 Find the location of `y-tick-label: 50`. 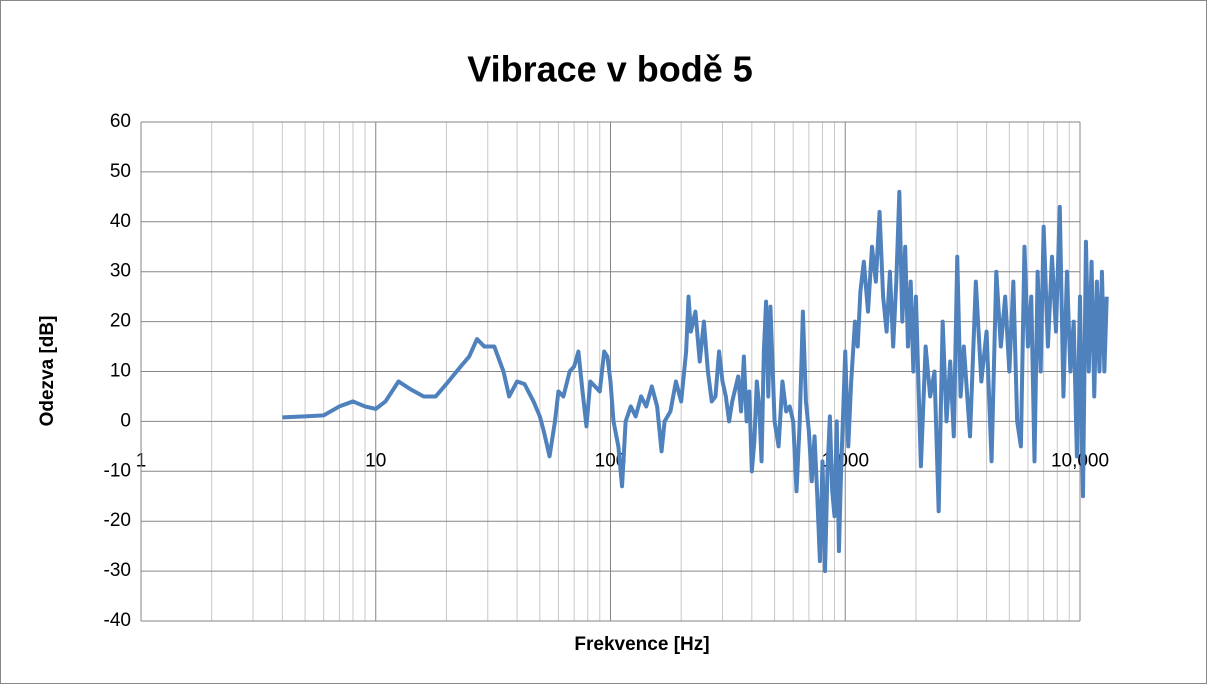

y-tick-label: 50 is located at coordinates (120, 171).